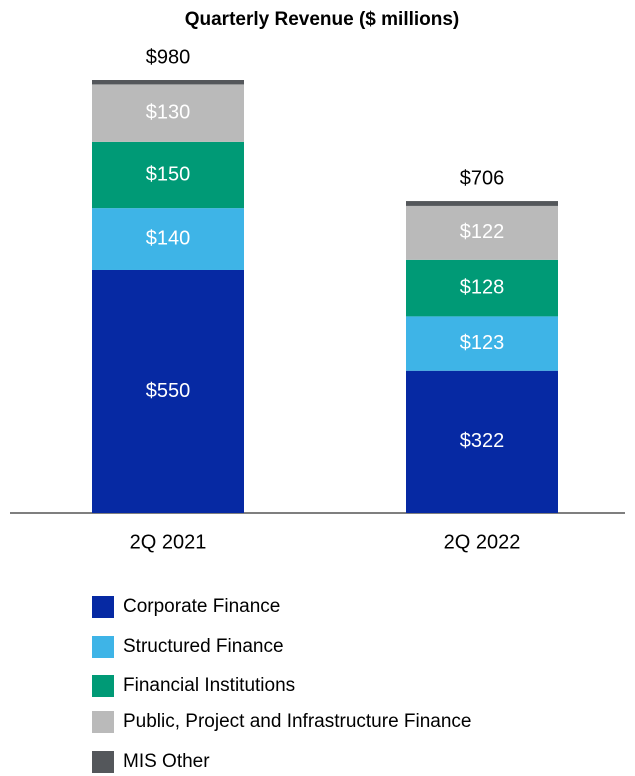 This screenshot has height=776, width=635. I want to click on total-label: $706, so click(482, 178).